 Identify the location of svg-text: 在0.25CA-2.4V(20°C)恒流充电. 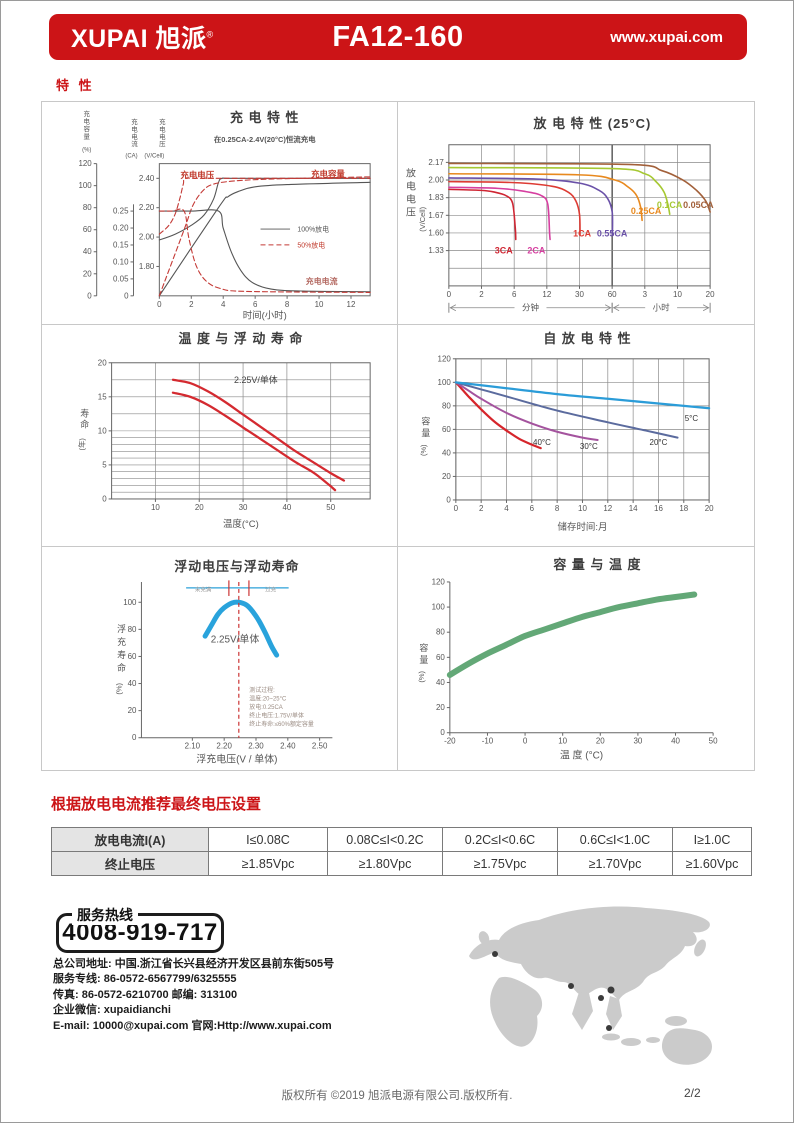
(265, 139).